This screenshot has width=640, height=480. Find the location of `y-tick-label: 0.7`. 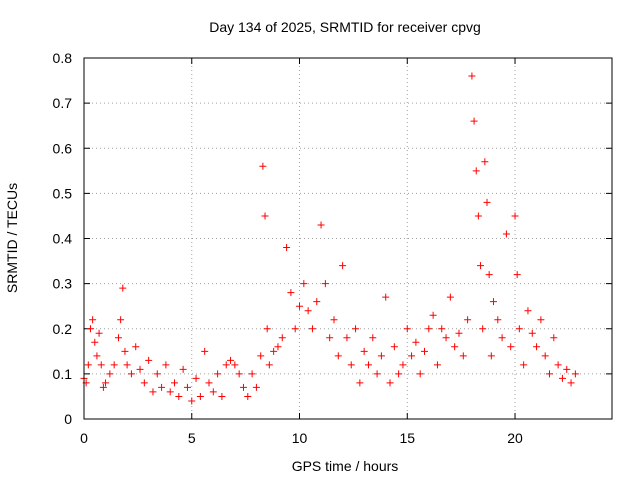

y-tick-label: 0.7 is located at coordinates (63, 103).